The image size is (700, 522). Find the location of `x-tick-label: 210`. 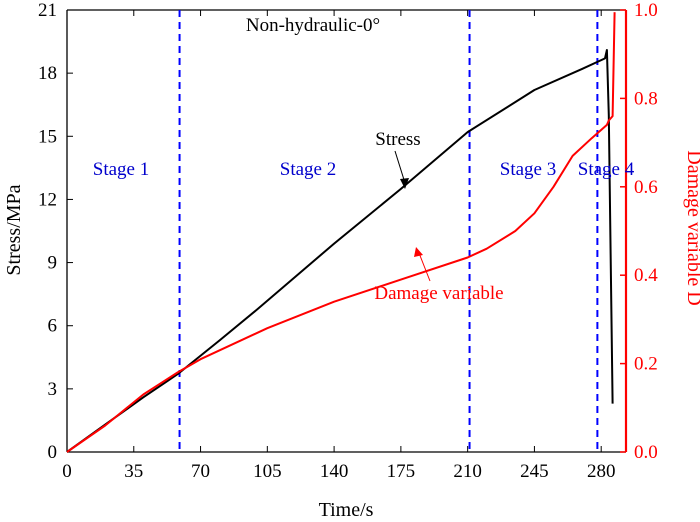

x-tick-label: 210 is located at coordinates (467, 471).